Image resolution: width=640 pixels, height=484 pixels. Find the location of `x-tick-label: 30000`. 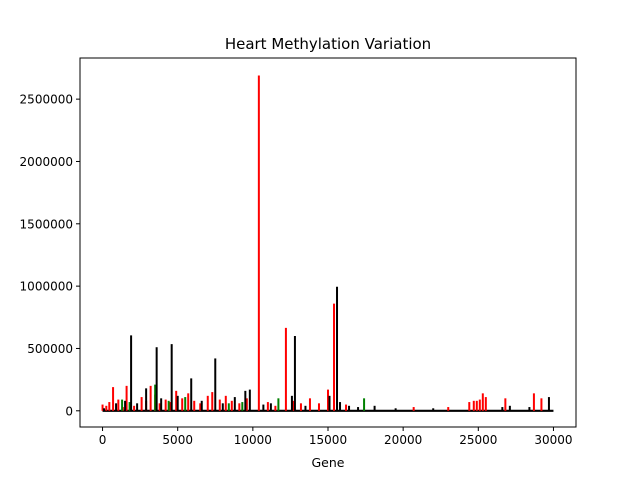

x-tick-label: 30000 is located at coordinates (553, 440).